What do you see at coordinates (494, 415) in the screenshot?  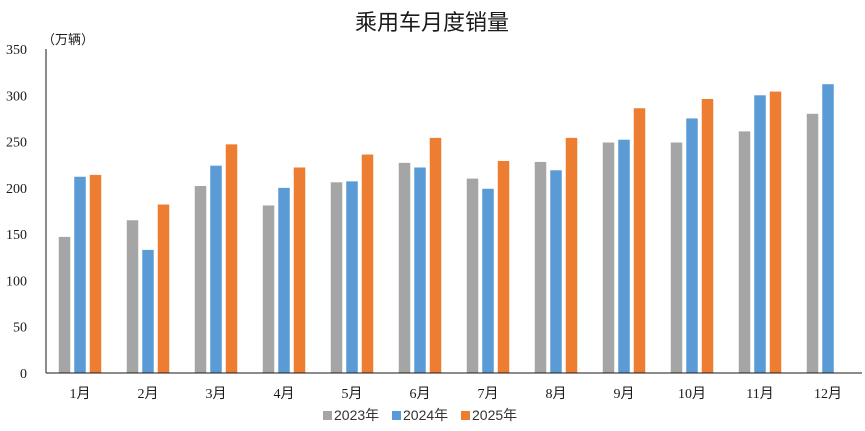 I see `legend-label: 2025年` at bounding box center [494, 415].